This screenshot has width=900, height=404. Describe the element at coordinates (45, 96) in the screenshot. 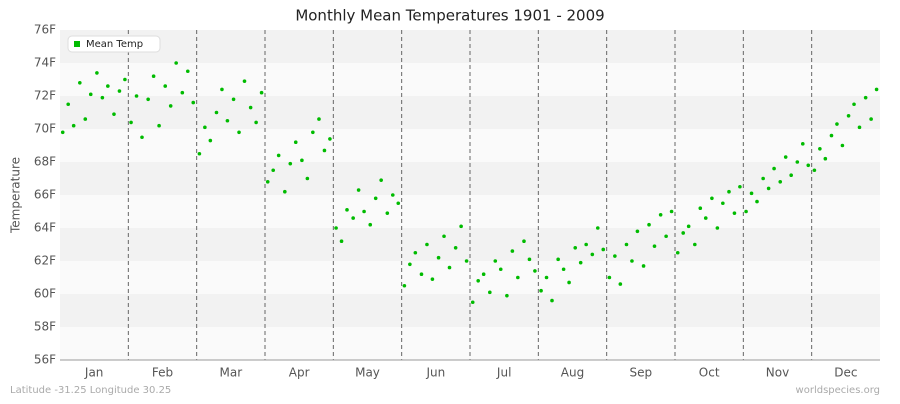

I see `y-tick-label: 72F` at that location.